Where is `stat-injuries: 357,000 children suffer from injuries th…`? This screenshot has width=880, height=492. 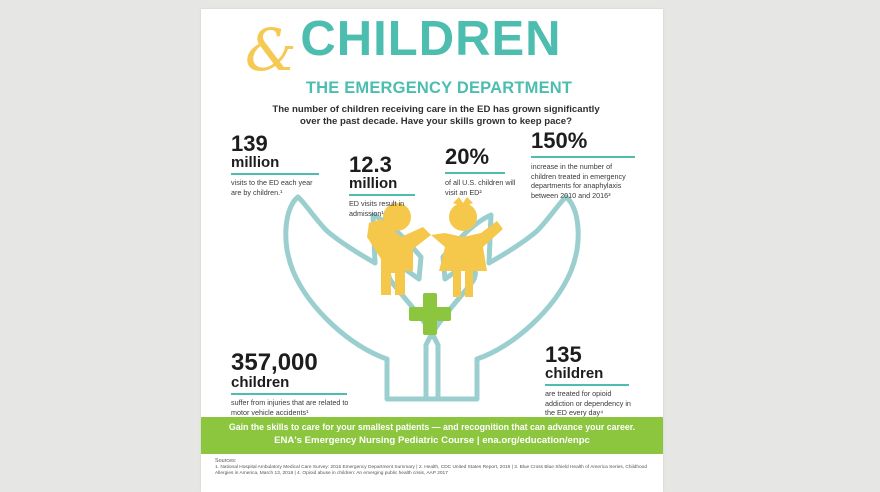 stat-injuries: 357,000 children suffer from injuries th… is located at coordinates (306, 384).